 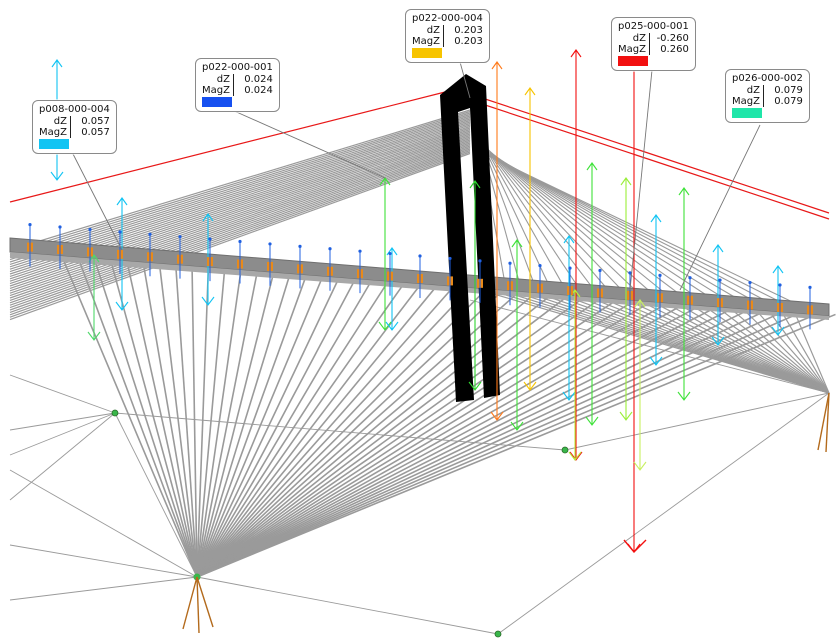 What do you see at coordinates (115, 413) in the screenshot?
I see `survey-station` at bounding box center [115, 413].